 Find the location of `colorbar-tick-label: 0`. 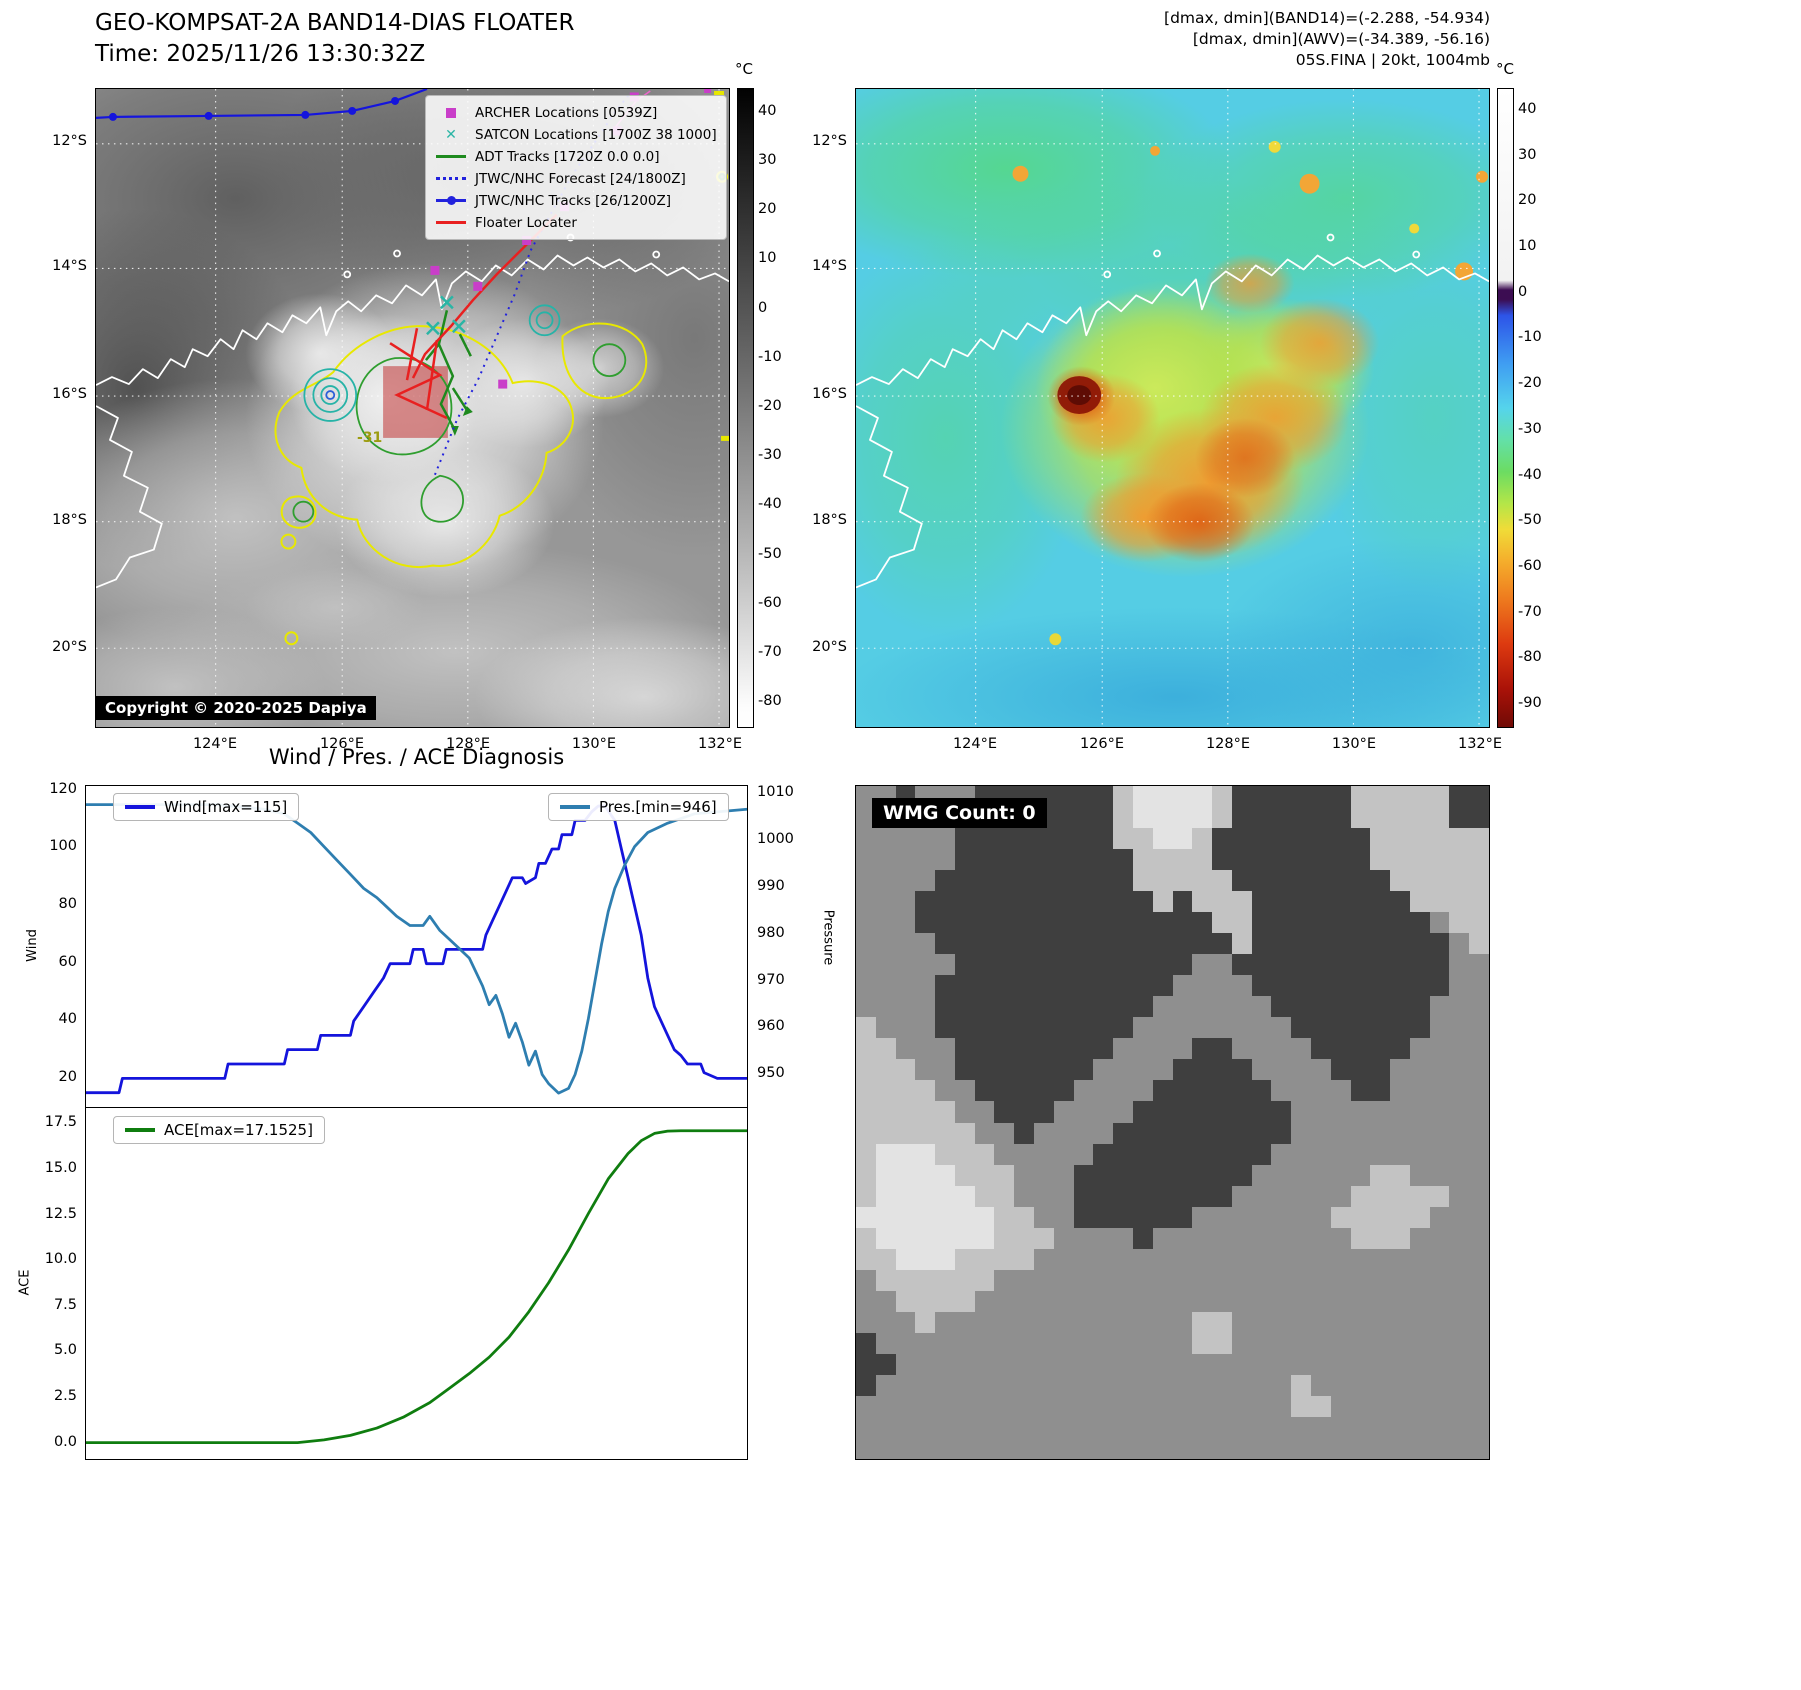

colorbar-tick-label: 0 is located at coordinates (763, 307).